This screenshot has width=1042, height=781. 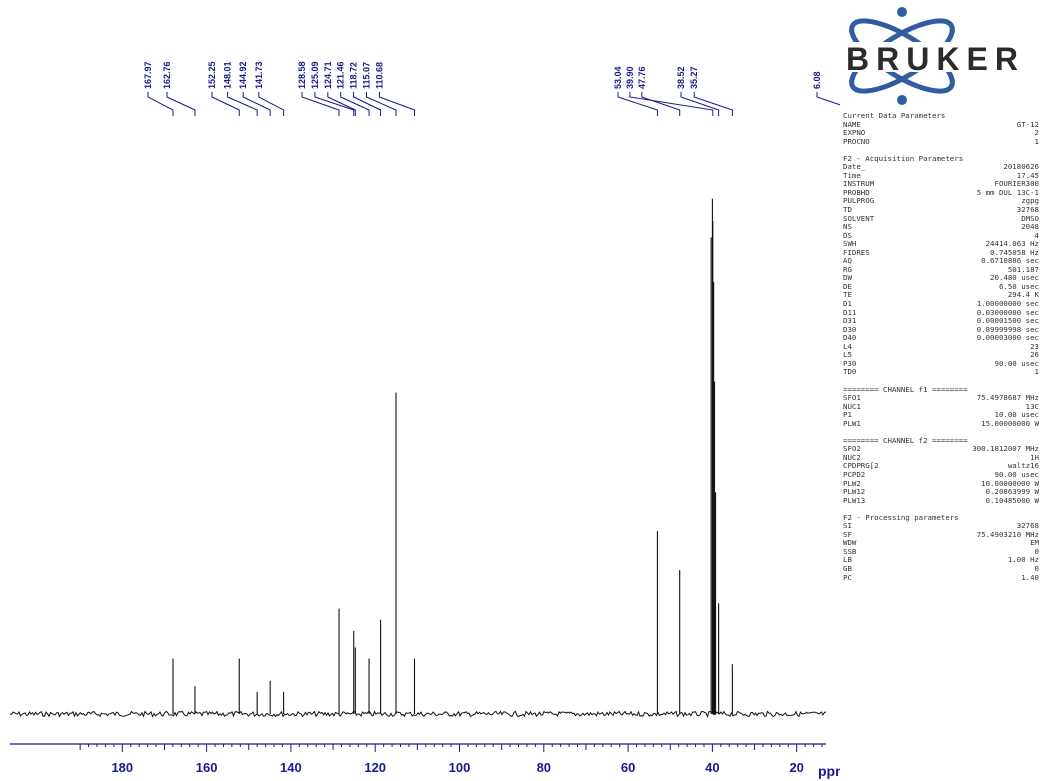 I want to click on x-axis-tick-label: 20, so click(x=796, y=767).